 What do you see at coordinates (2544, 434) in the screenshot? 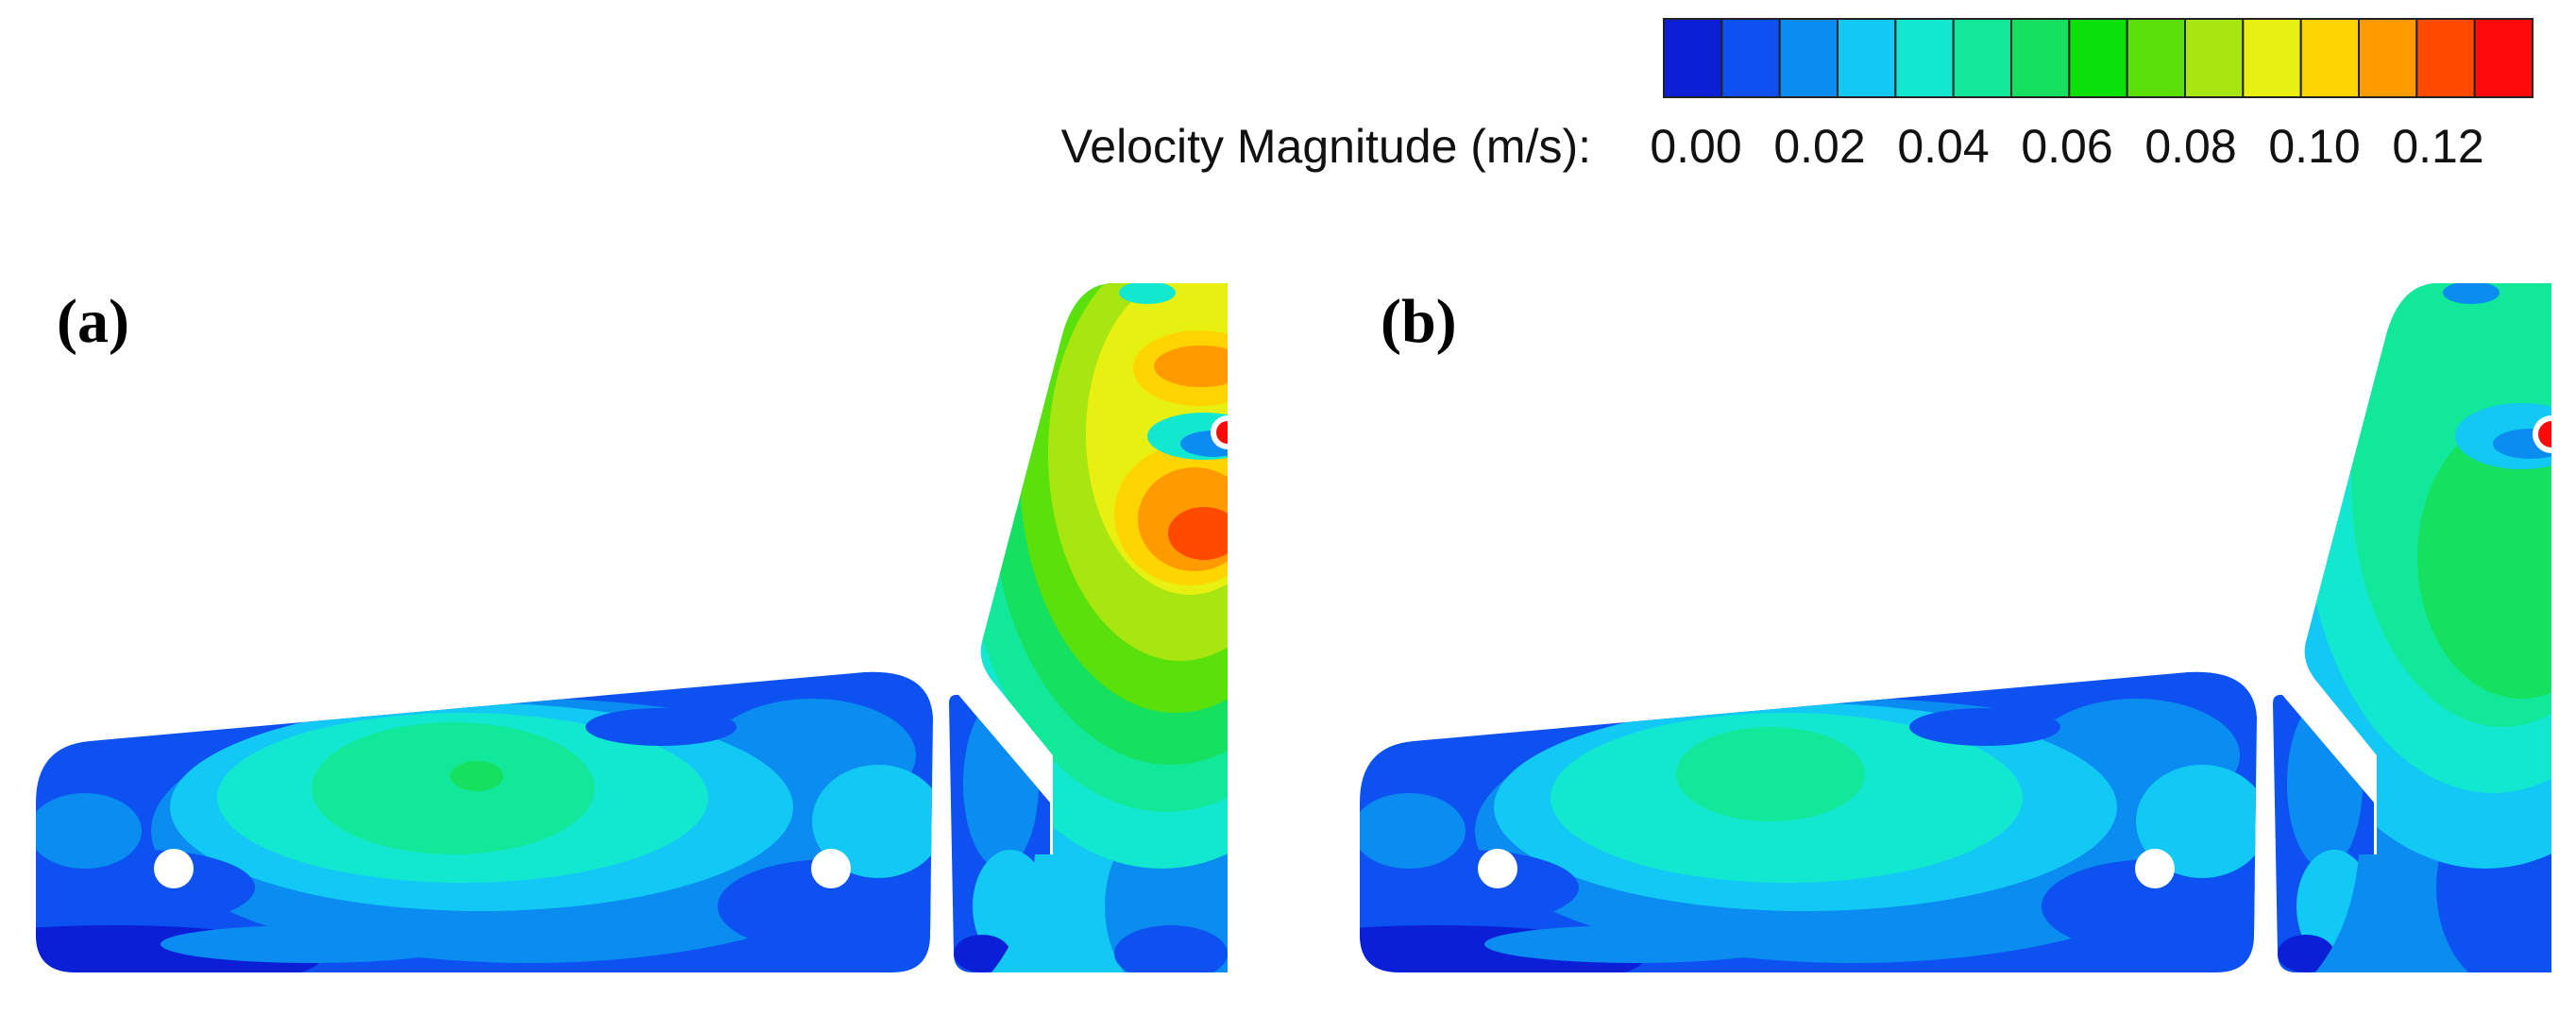
I see `panel-b-inlet` at bounding box center [2544, 434].